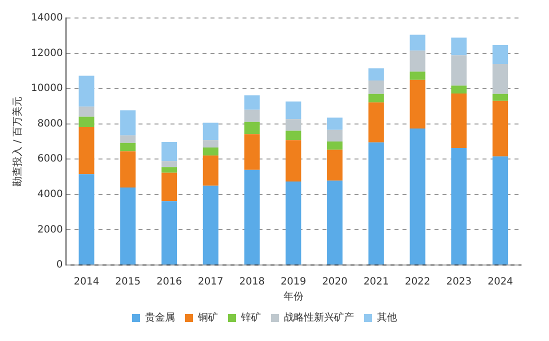 This screenshot has width=549, height=341. I want to click on y-tick-label: 6000, so click(50, 159).